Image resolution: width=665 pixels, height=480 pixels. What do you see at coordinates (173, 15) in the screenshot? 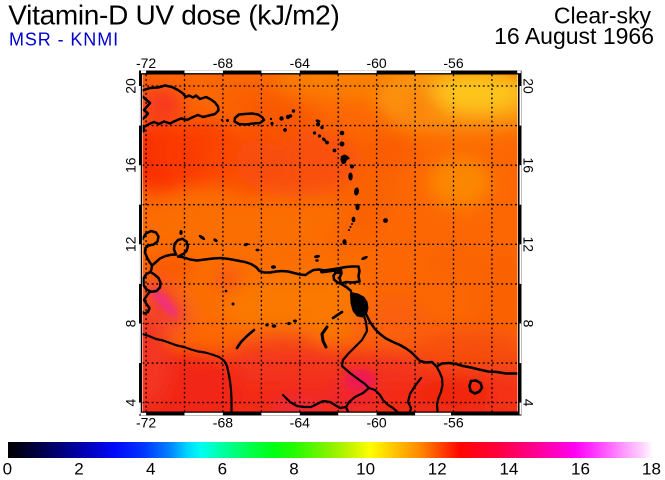
I see `svg-text: Vitamin-D UV dose (kJ/m2)` at bounding box center [173, 15].